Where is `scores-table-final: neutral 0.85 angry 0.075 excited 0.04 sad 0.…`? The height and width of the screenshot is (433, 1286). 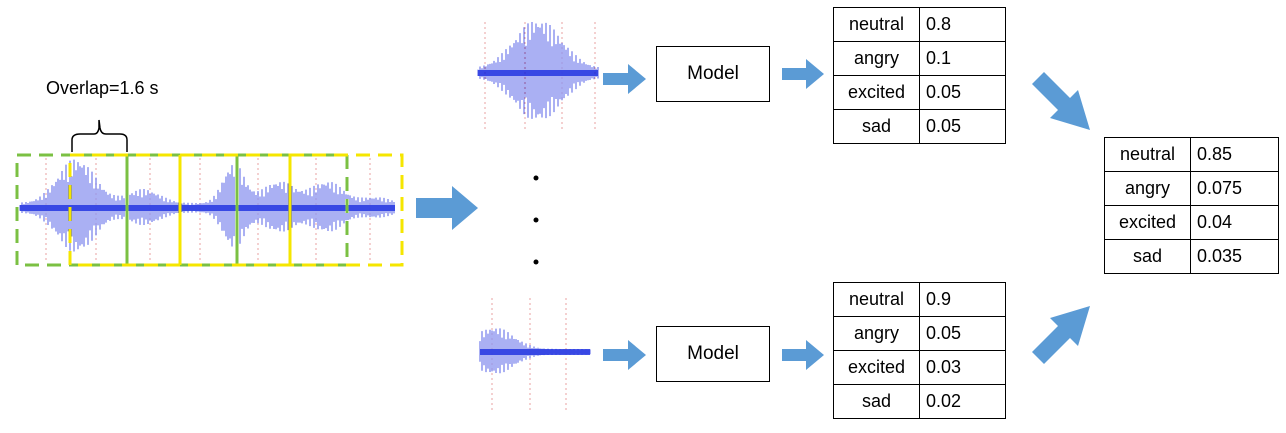
scores-table-final: neutral 0.85 angry 0.075 excited 0.04 sad 0.… is located at coordinates (1191, 205).